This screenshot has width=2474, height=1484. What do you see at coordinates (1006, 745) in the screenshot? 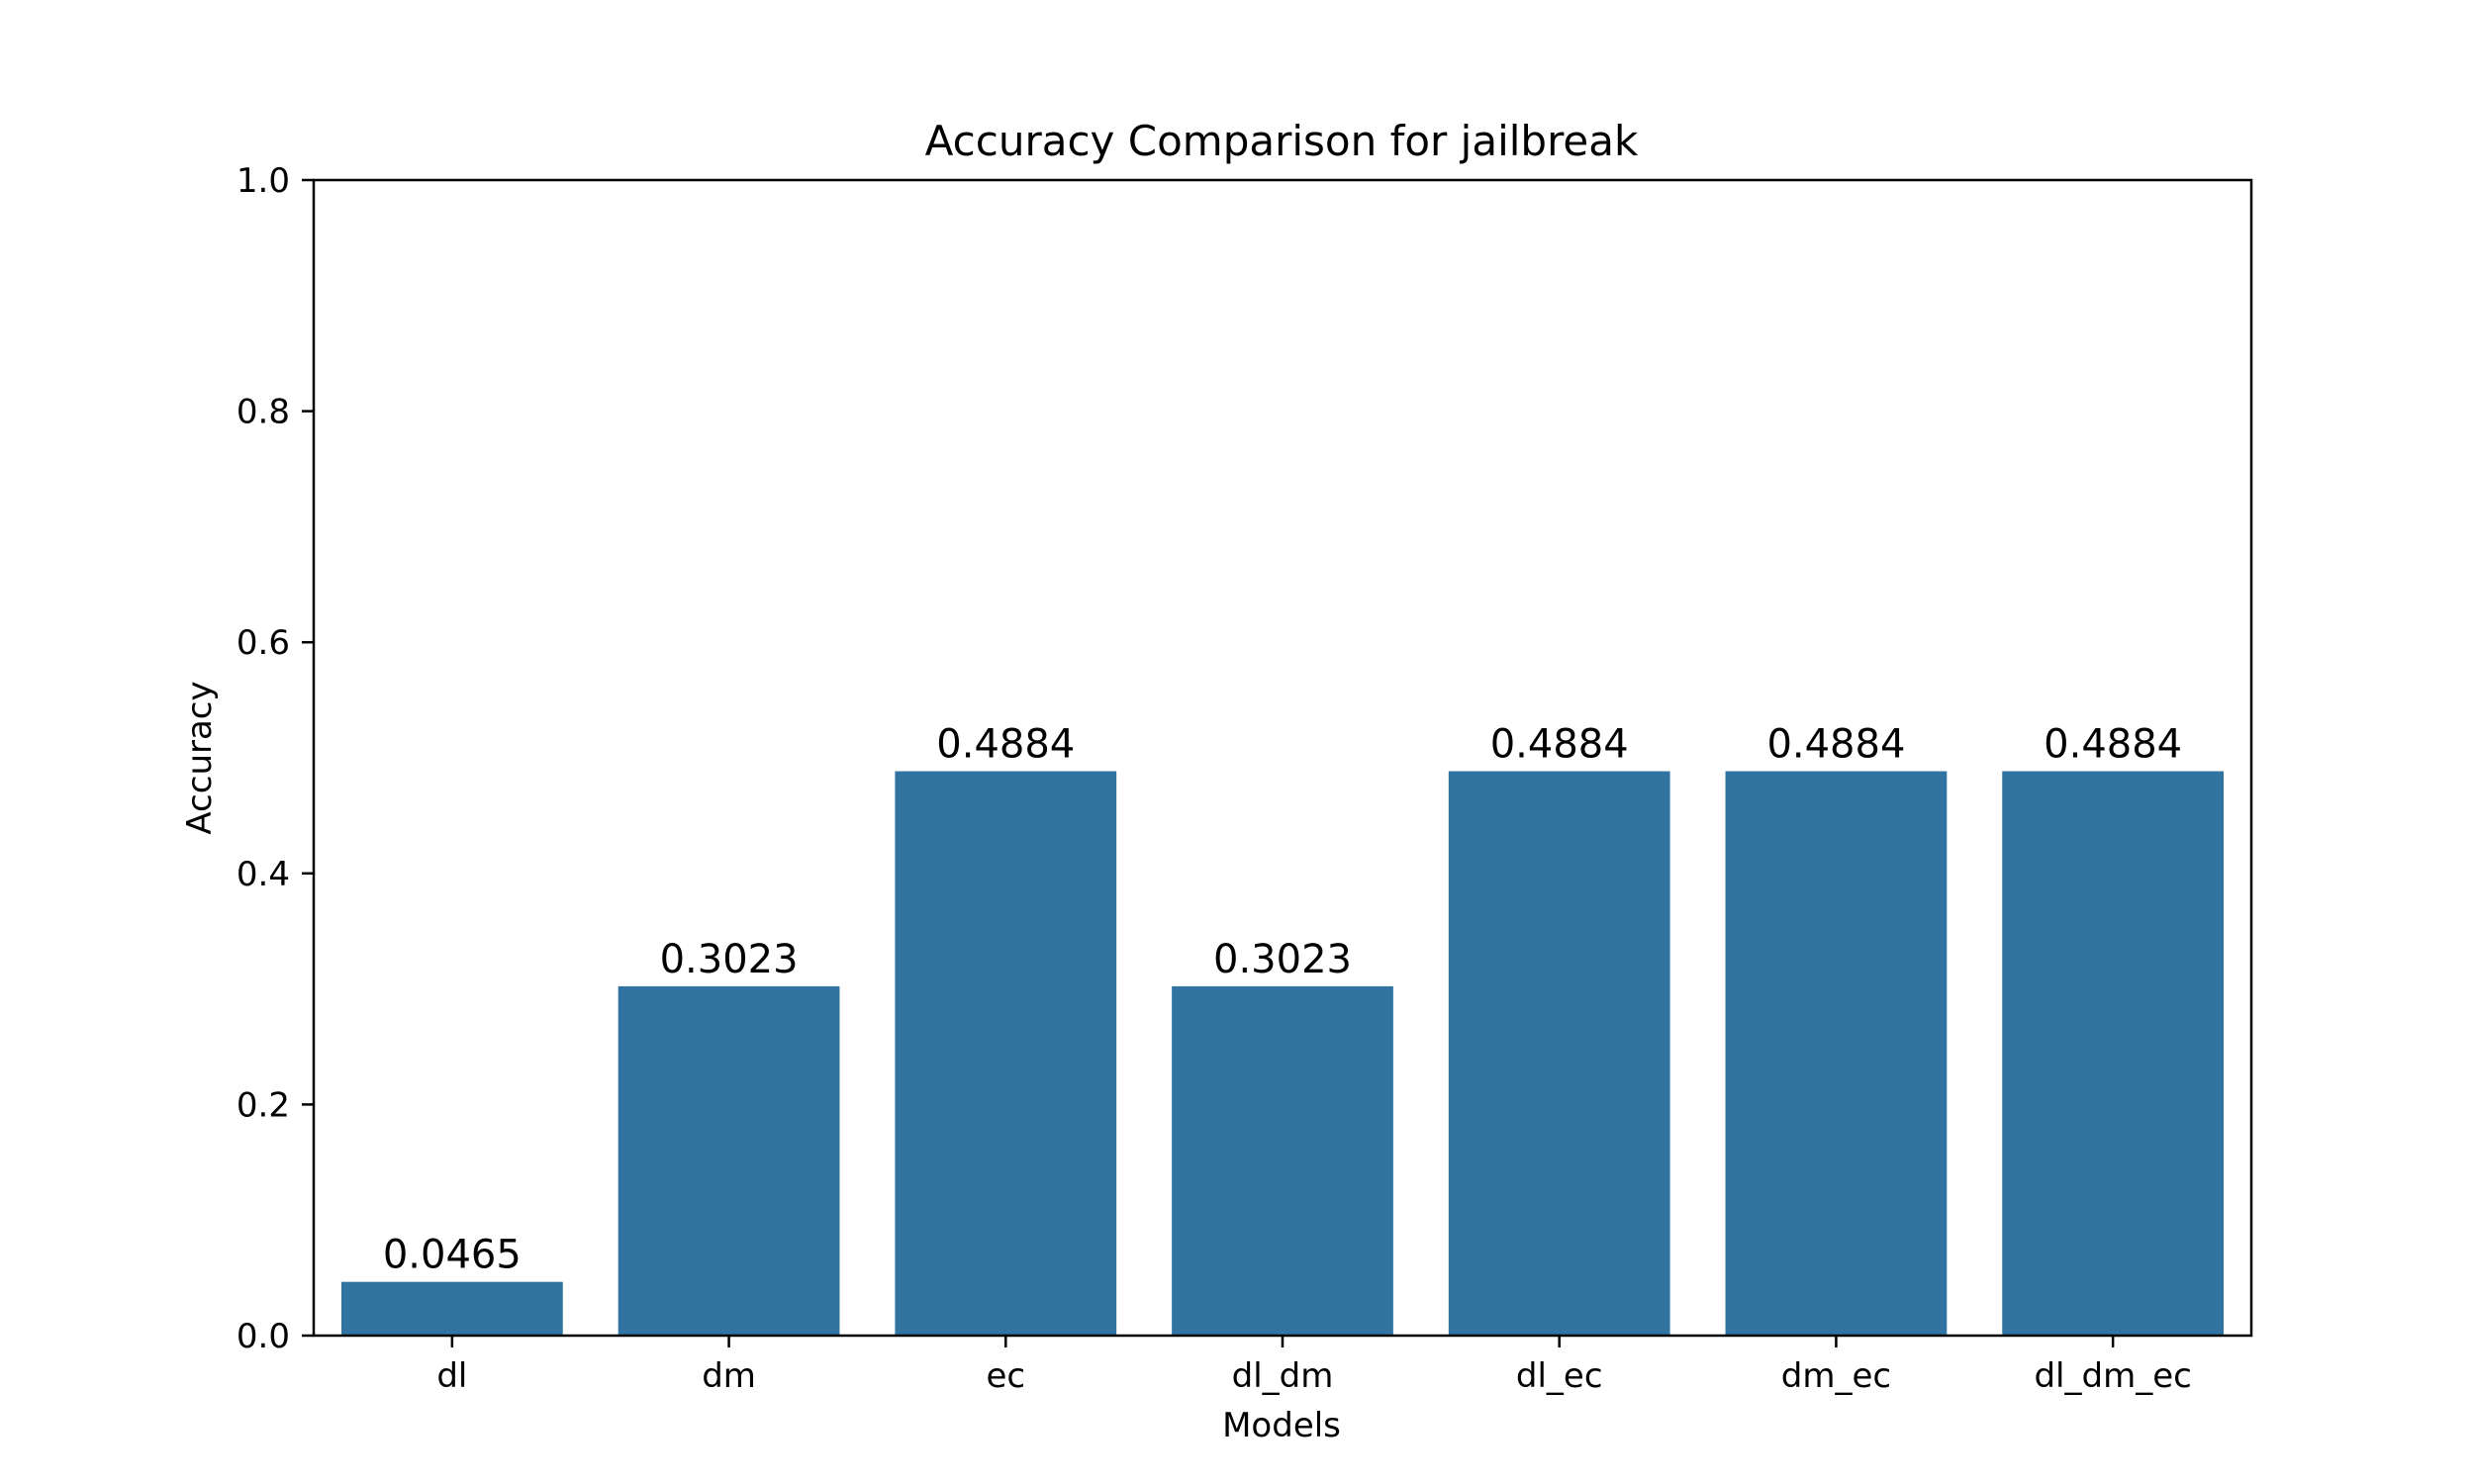
I see `data-label-ec: 0.4884` at bounding box center [1006, 745].